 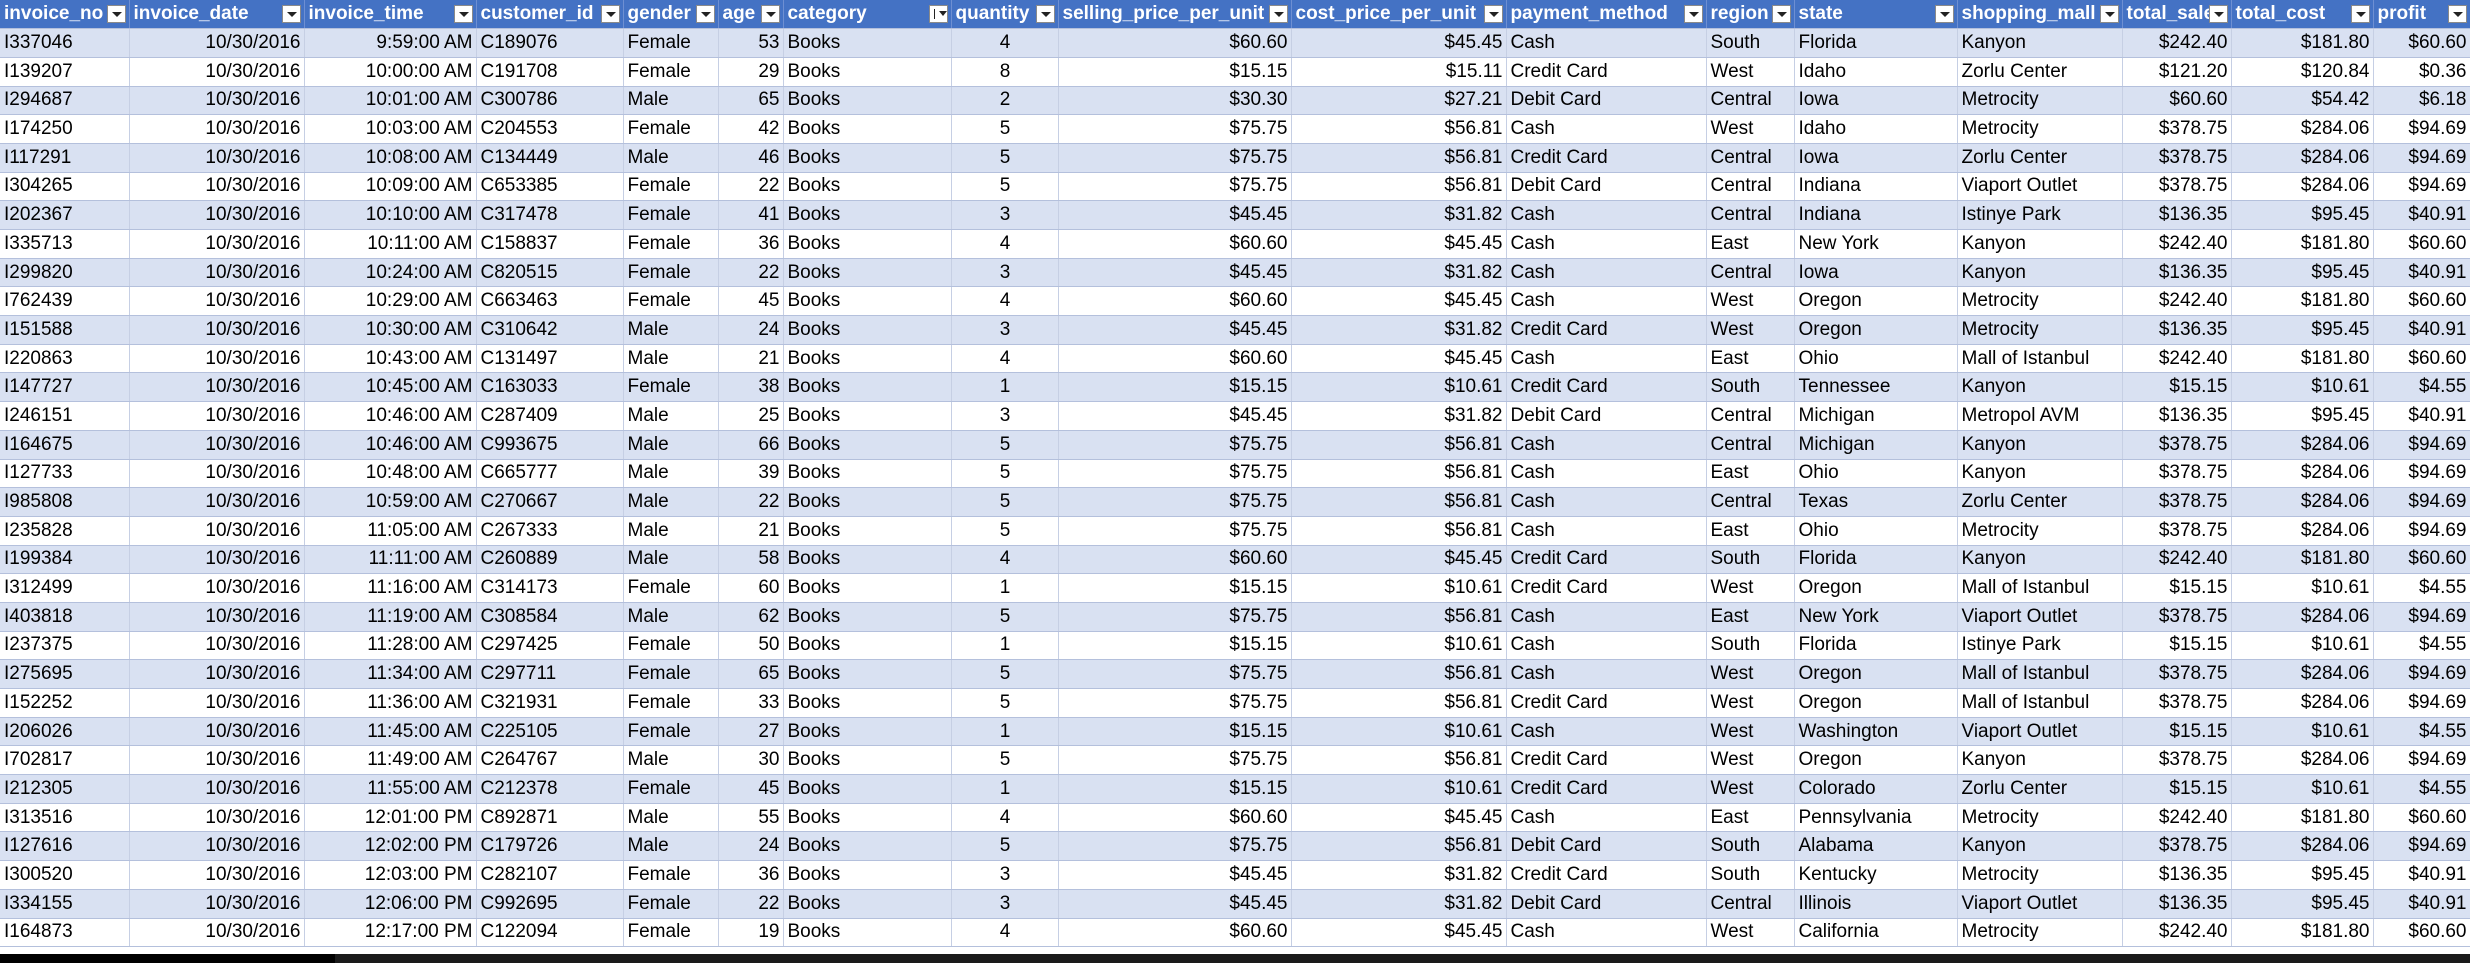 What do you see at coordinates (2302, 789) in the screenshot?
I see `cell-total-cost: $10.61` at bounding box center [2302, 789].